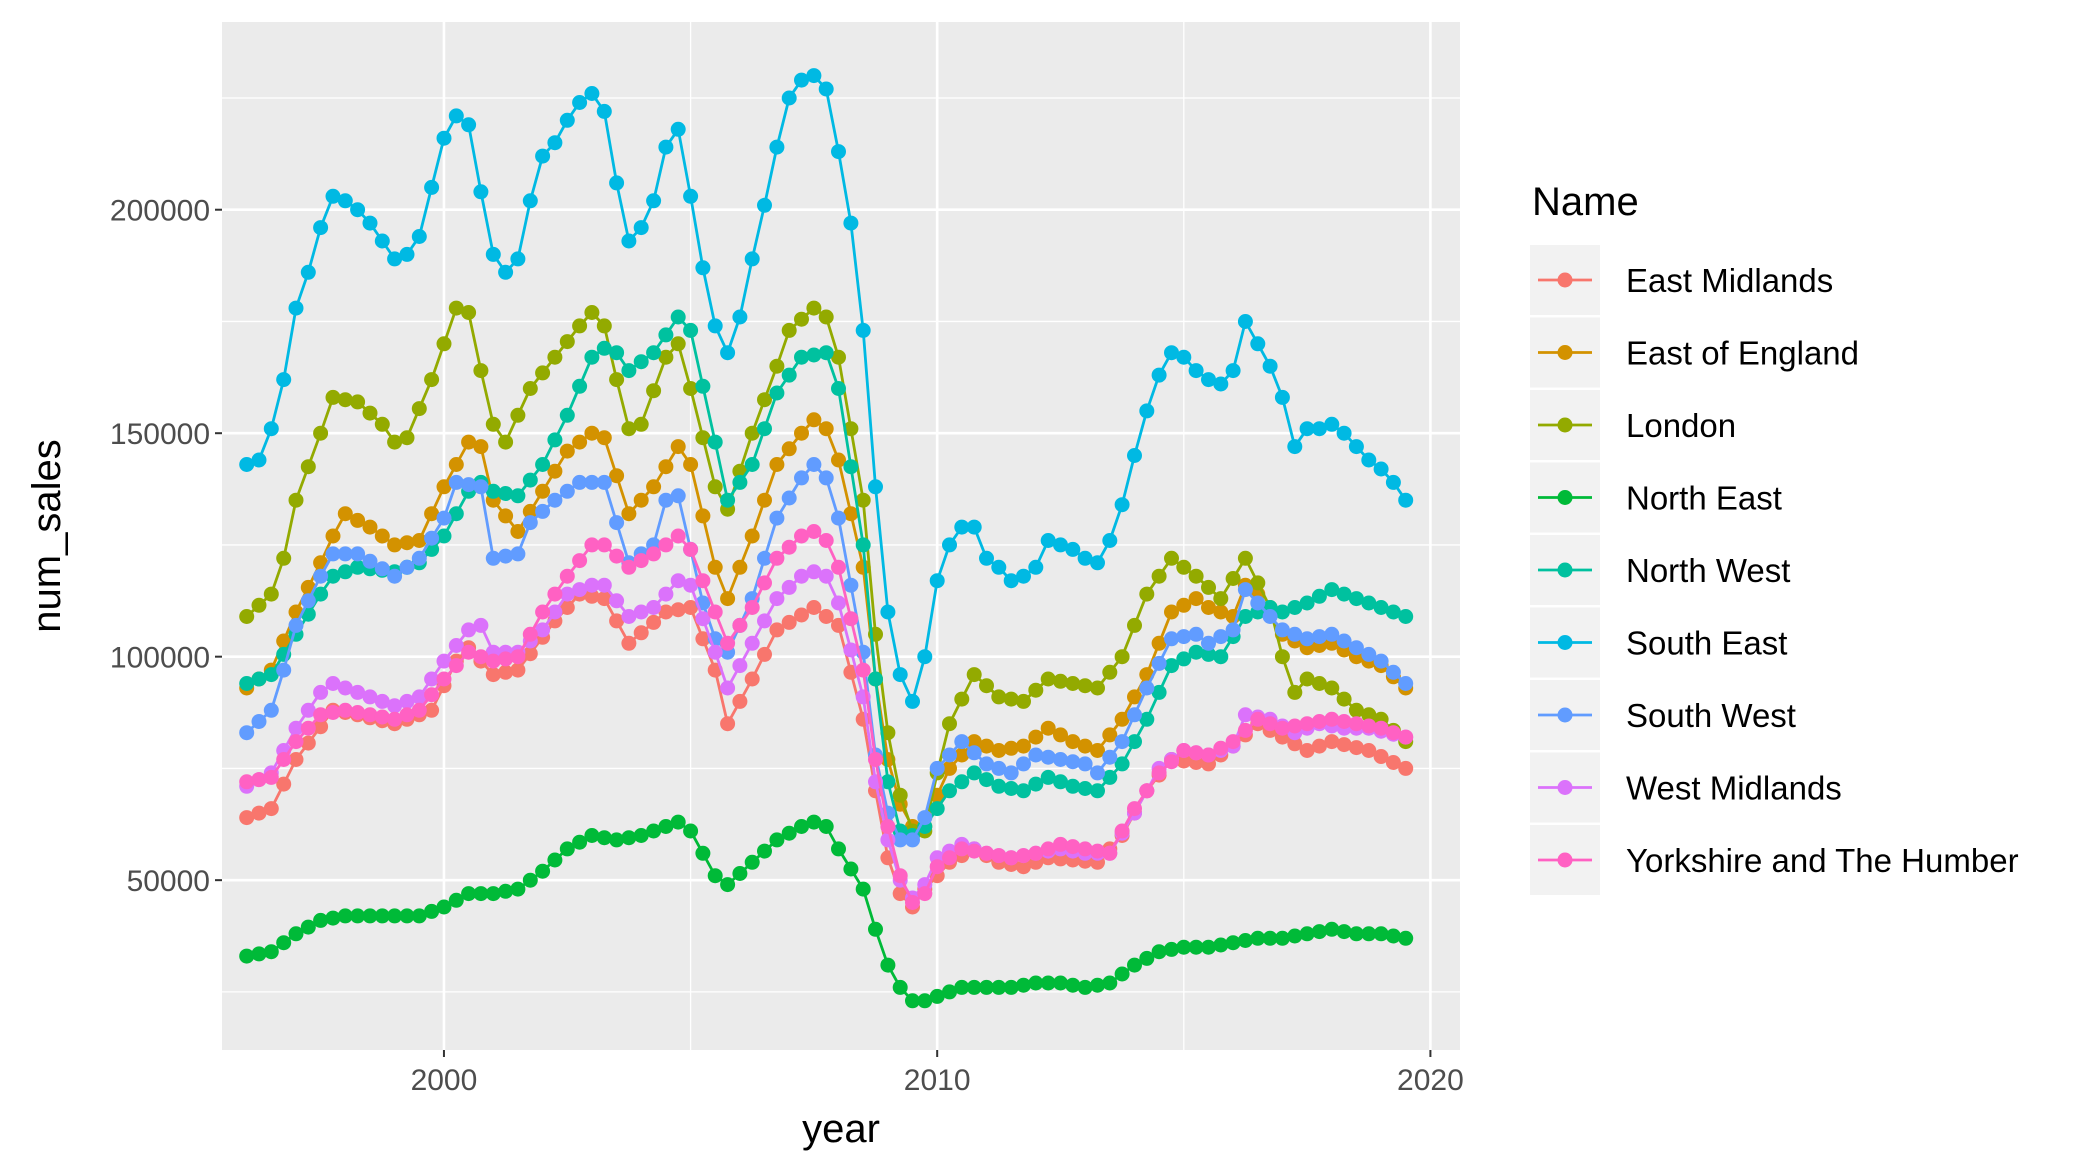 The width and height of the screenshot is (2100, 1176). Describe the element at coordinates (1681, 425) in the screenshot. I see `legend-label: London` at that location.